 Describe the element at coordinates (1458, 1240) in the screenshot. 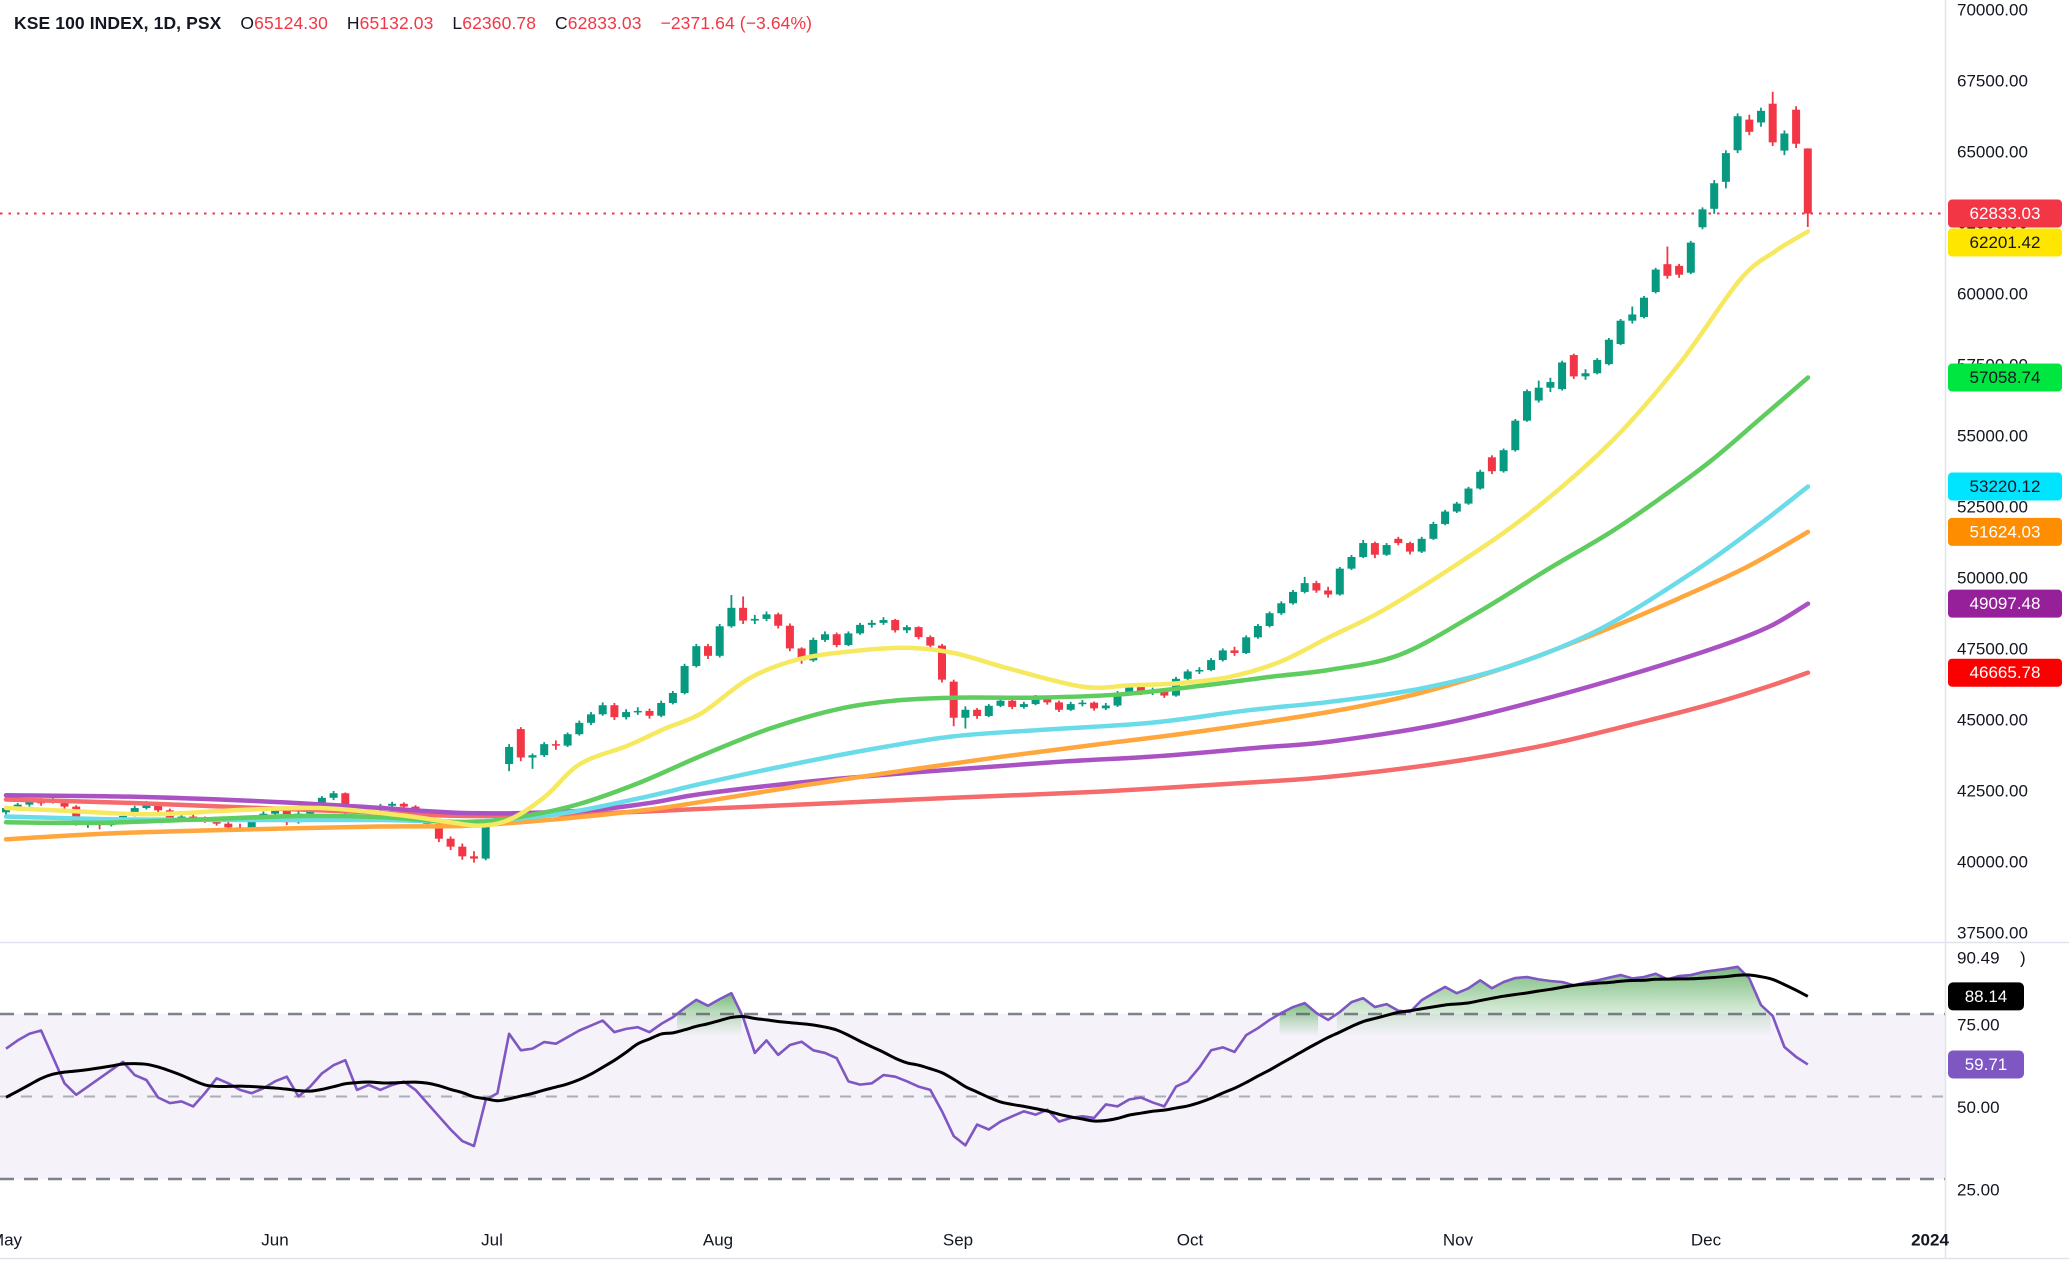

I see `time-label-Nov: Nov` at that location.